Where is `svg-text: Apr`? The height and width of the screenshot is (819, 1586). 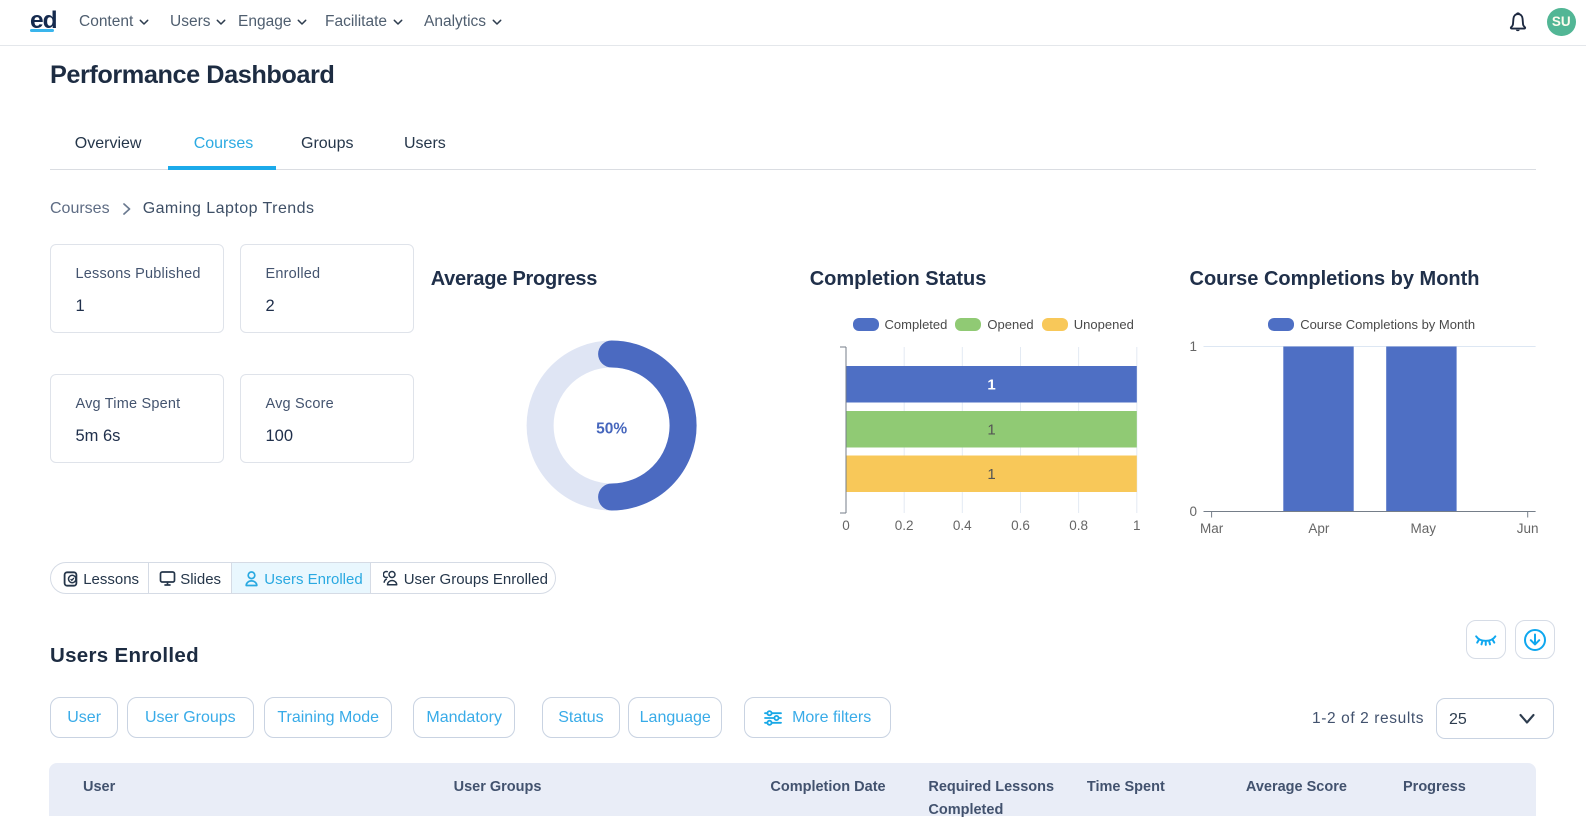 svg-text: Apr is located at coordinates (1319, 528).